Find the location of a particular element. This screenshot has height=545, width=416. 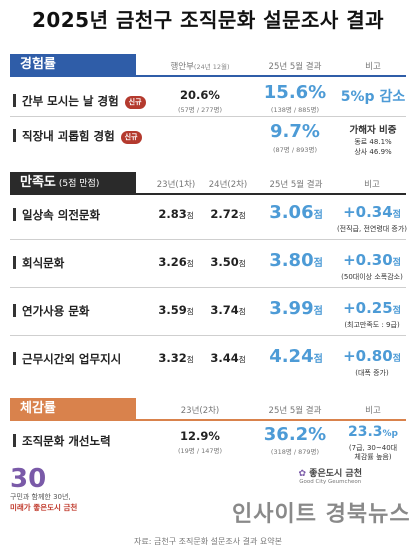

experience-col2-header: 25년 5월 결과 is located at coordinates (295, 67).